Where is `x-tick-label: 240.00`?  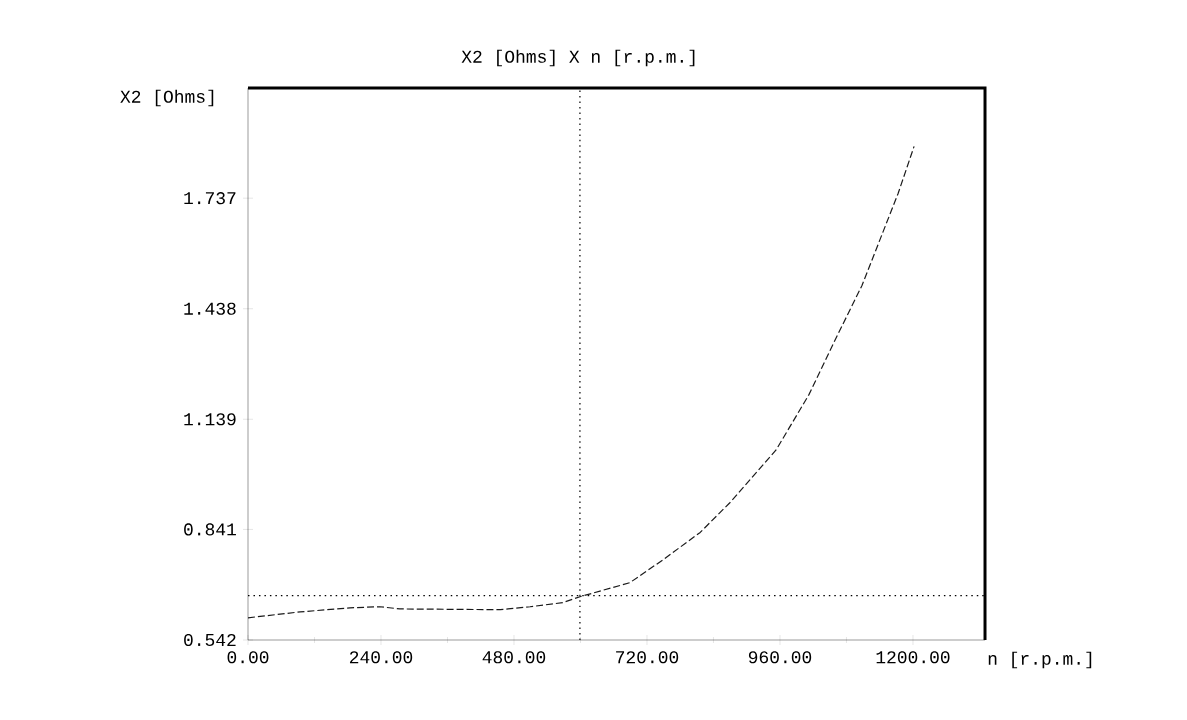 x-tick-label: 240.00 is located at coordinates (381, 657).